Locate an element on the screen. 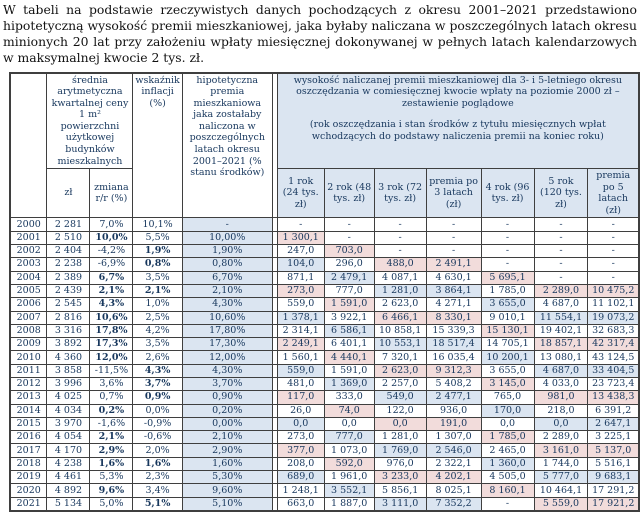  savings-cell: 26,0 is located at coordinates (300, 410).